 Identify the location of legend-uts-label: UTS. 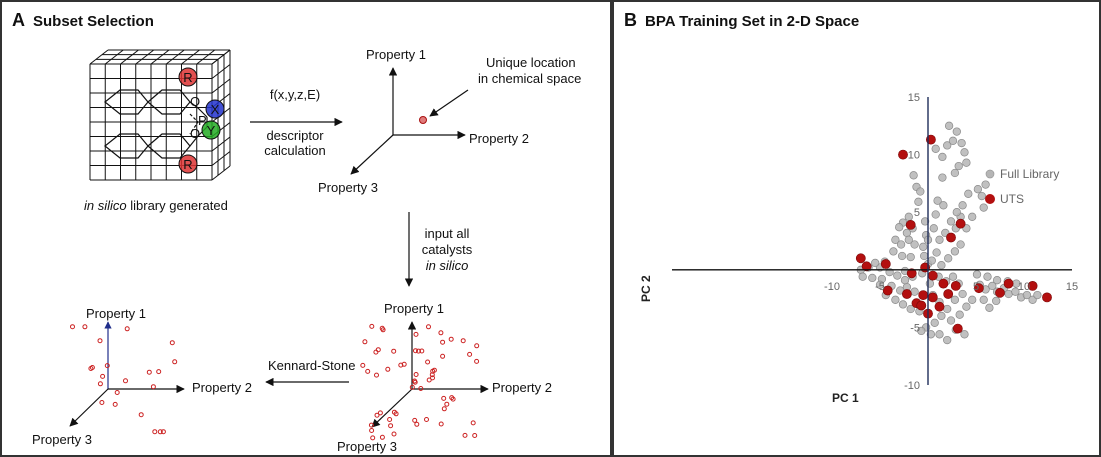
(1012, 199).